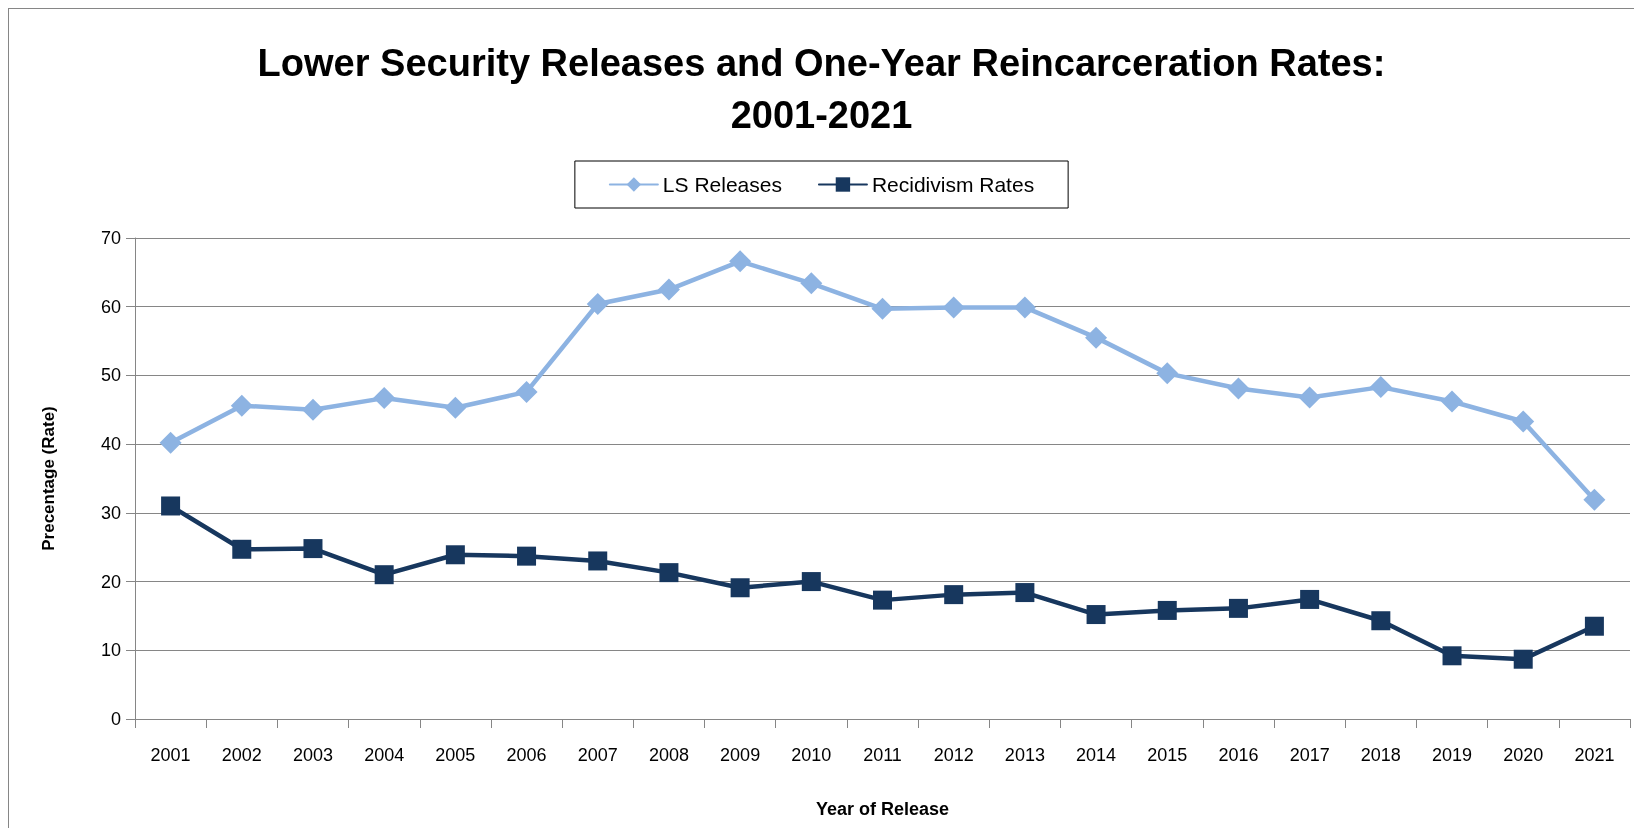 This screenshot has height=828, width=1634. What do you see at coordinates (1096, 755) in the screenshot?
I see `x-tick-label: 2014` at bounding box center [1096, 755].